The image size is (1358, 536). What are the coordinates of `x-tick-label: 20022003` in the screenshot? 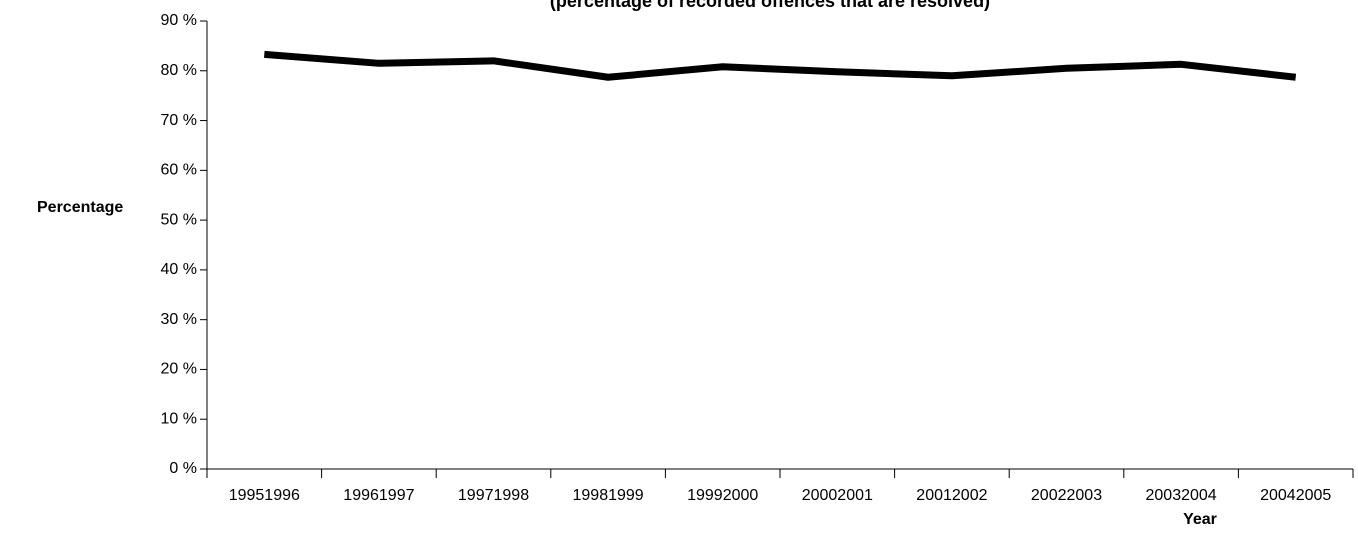 It's located at (1066, 495).